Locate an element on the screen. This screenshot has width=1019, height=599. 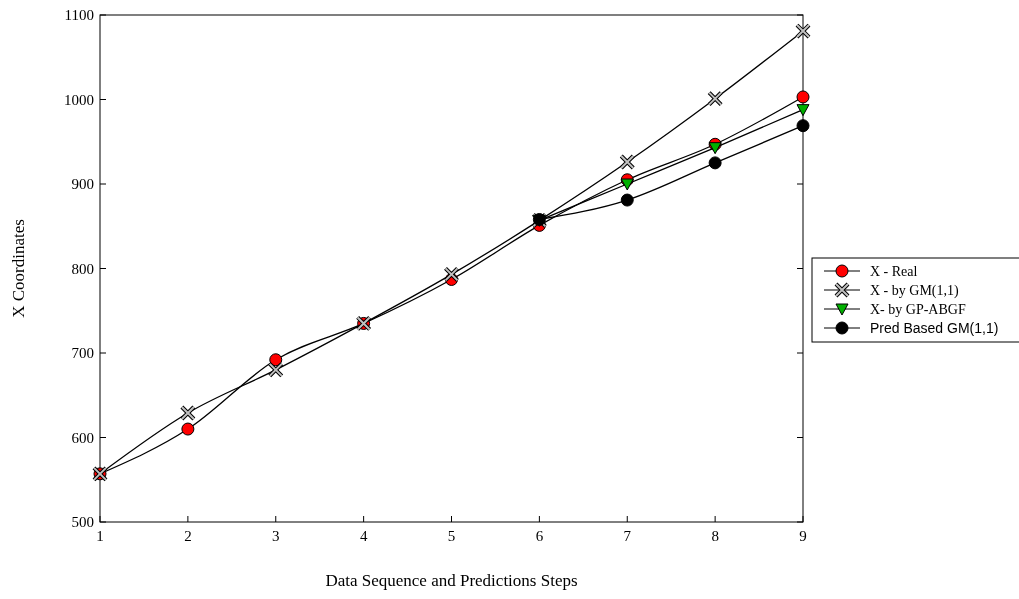
x-tick-label: 2 is located at coordinates (188, 536).